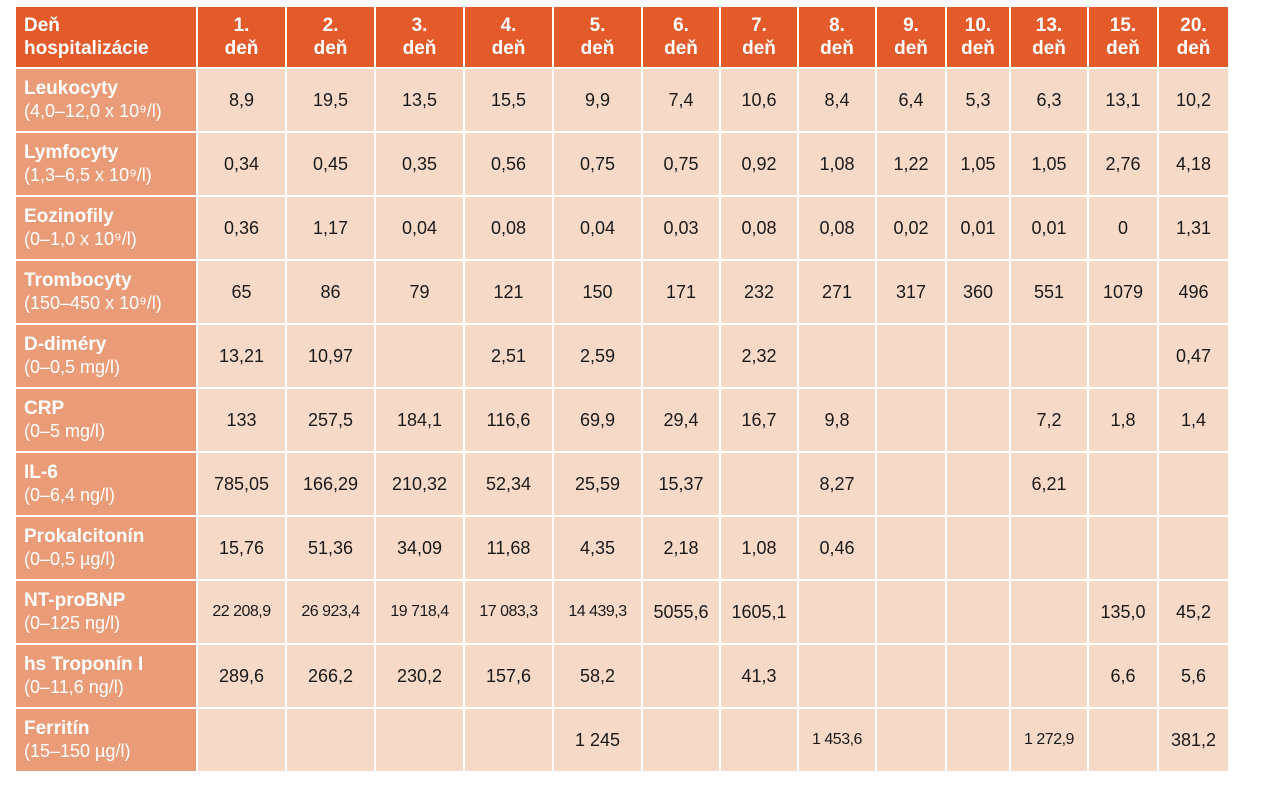 The image size is (1269, 800). What do you see at coordinates (508, 100) in the screenshot?
I see `value-cell: 15,5` at bounding box center [508, 100].